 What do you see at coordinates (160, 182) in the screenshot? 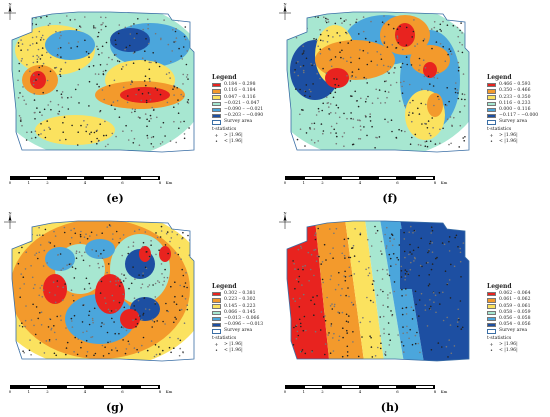
I see `scale-tick: 8` at bounding box center [160, 182].